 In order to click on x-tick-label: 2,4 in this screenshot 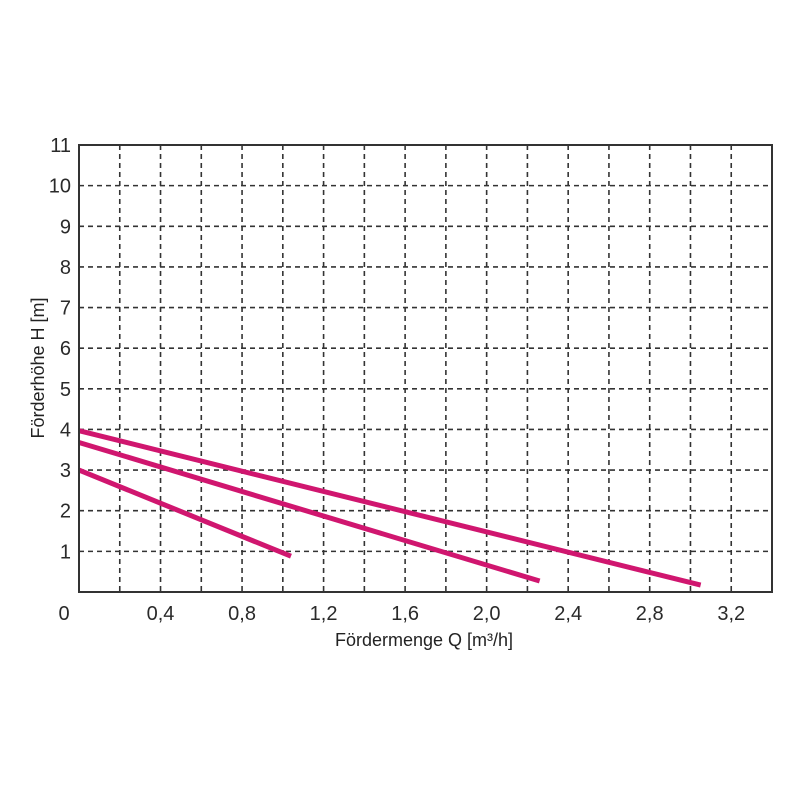, I will do `click(568, 614)`.